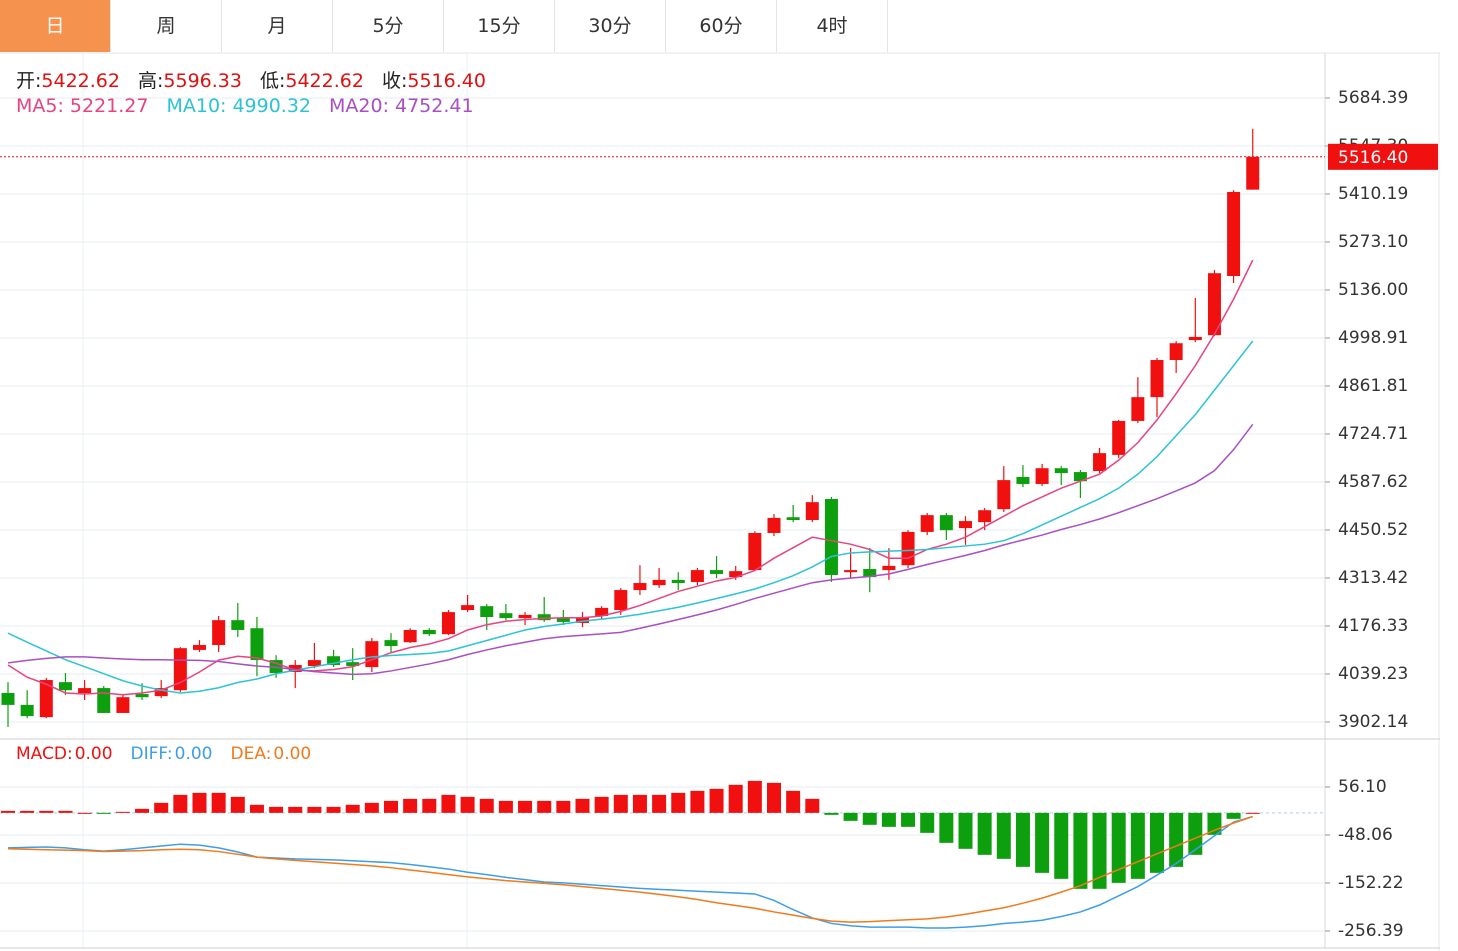 Image resolution: width=1458 pixels, height=951 pixels. I want to click on last-price-label: 5516.40, so click(1373, 158).